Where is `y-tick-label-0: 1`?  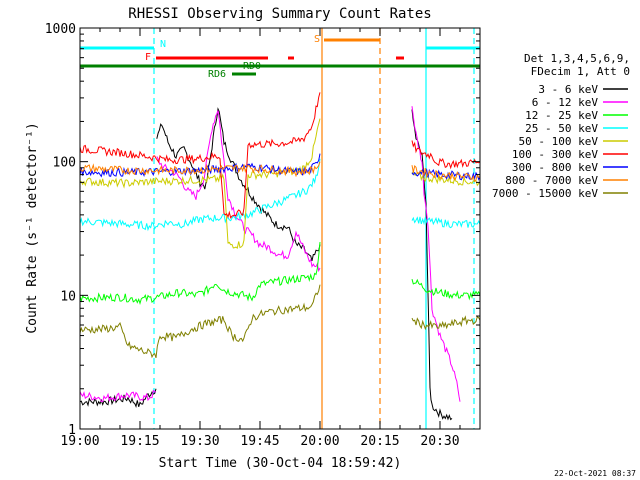 y-tick-label-0: 1 is located at coordinates (72, 430).